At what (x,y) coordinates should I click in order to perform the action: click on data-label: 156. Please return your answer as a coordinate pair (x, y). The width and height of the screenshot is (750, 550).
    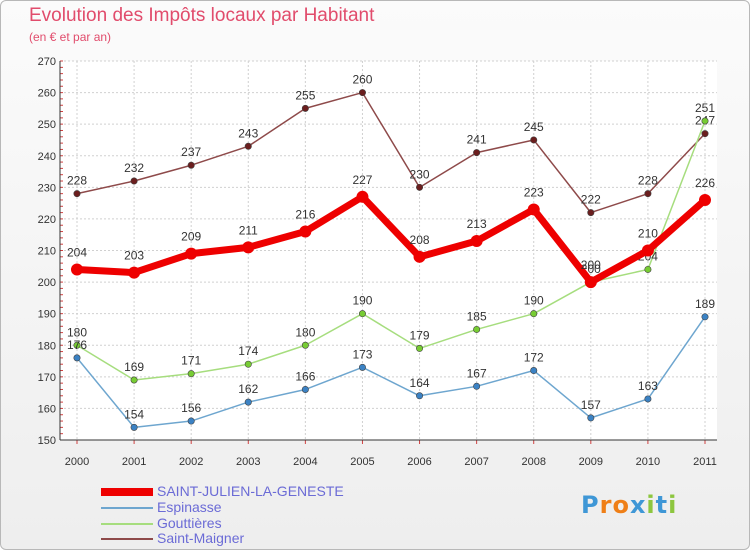
    Looking at the image, I should click on (191, 408).